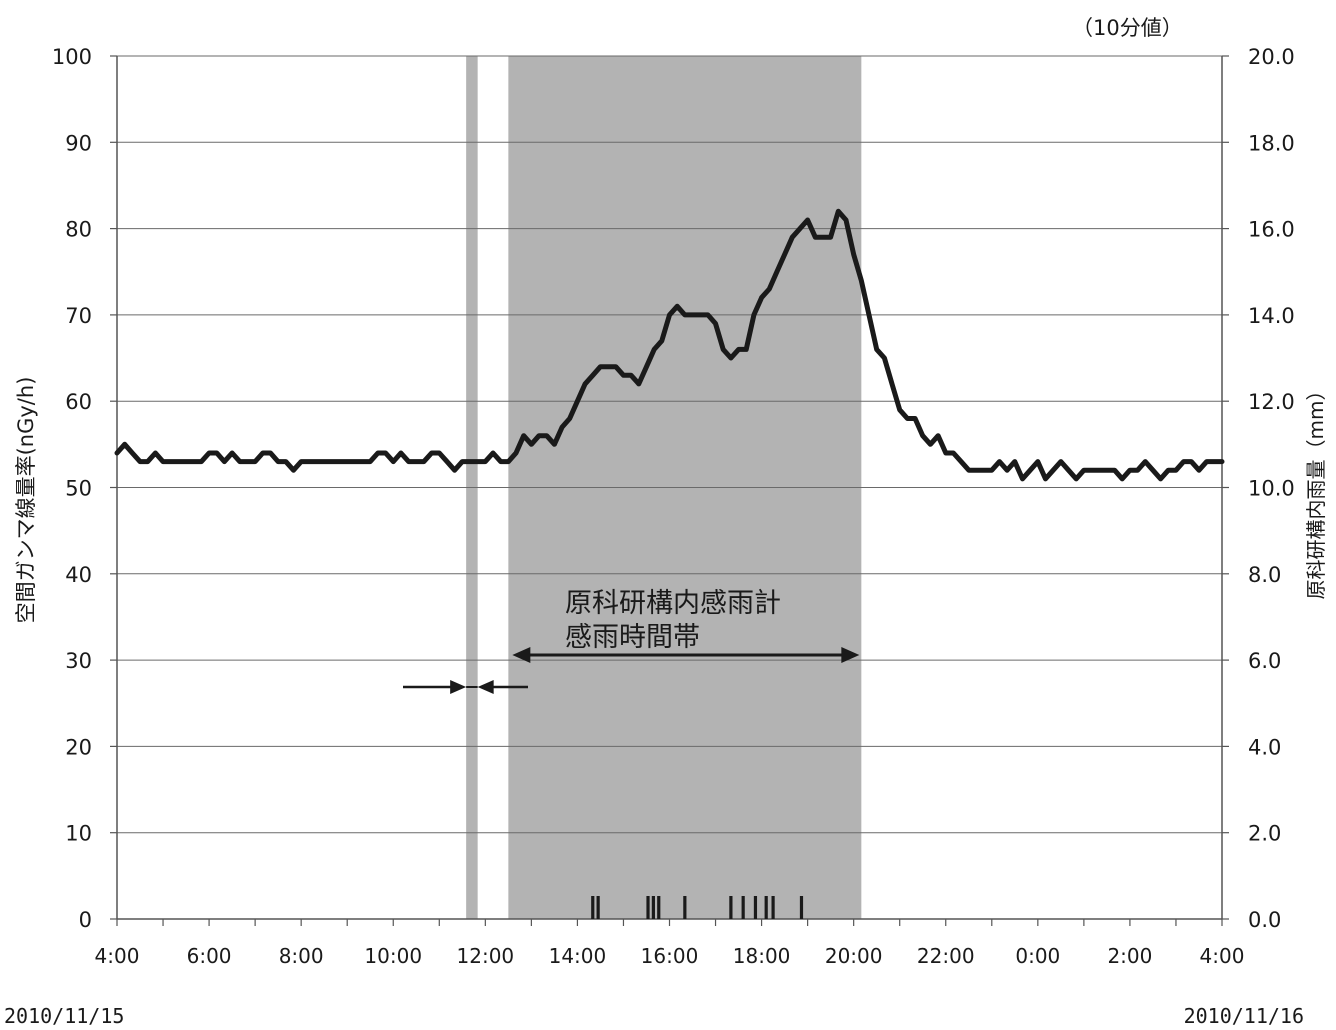  What do you see at coordinates (78, 143) in the screenshot?
I see `left-tick-label: 90` at bounding box center [78, 143].